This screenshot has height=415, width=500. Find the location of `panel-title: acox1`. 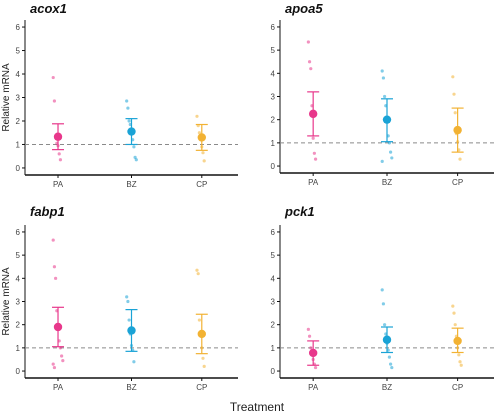

panel-title: acox1 is located at coordinates (48, 8).